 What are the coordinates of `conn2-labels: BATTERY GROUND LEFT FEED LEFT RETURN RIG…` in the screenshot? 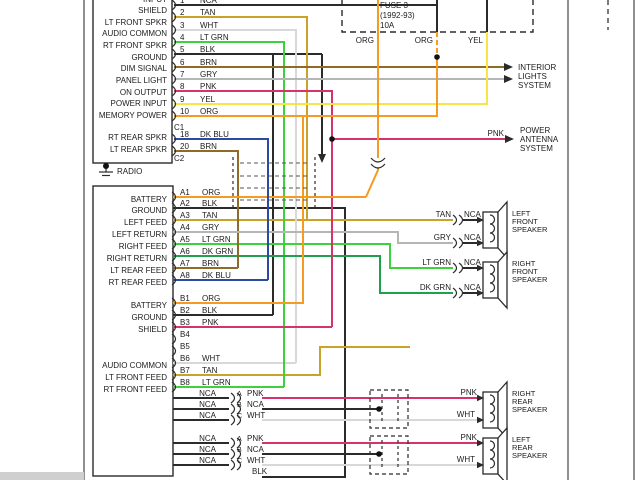 It's located at (135, 294).